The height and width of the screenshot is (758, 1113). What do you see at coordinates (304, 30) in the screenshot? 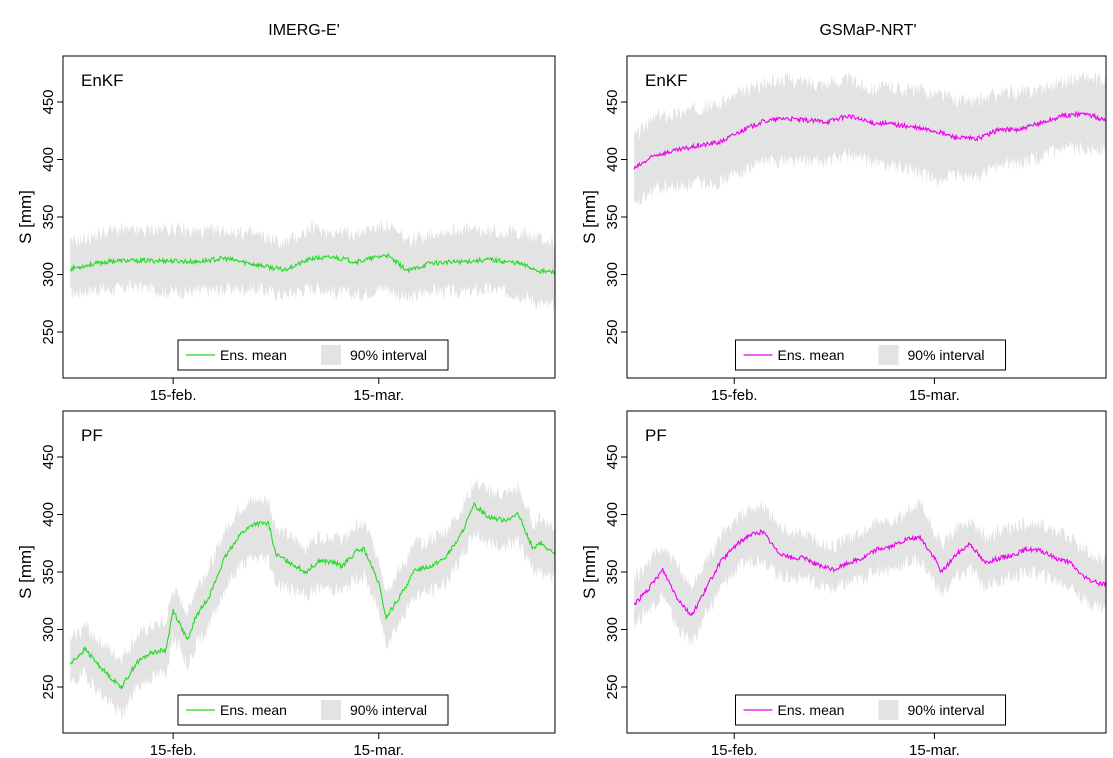
I see `column-title-imerg: IMERG-E'` at bounding box center [304, 30].